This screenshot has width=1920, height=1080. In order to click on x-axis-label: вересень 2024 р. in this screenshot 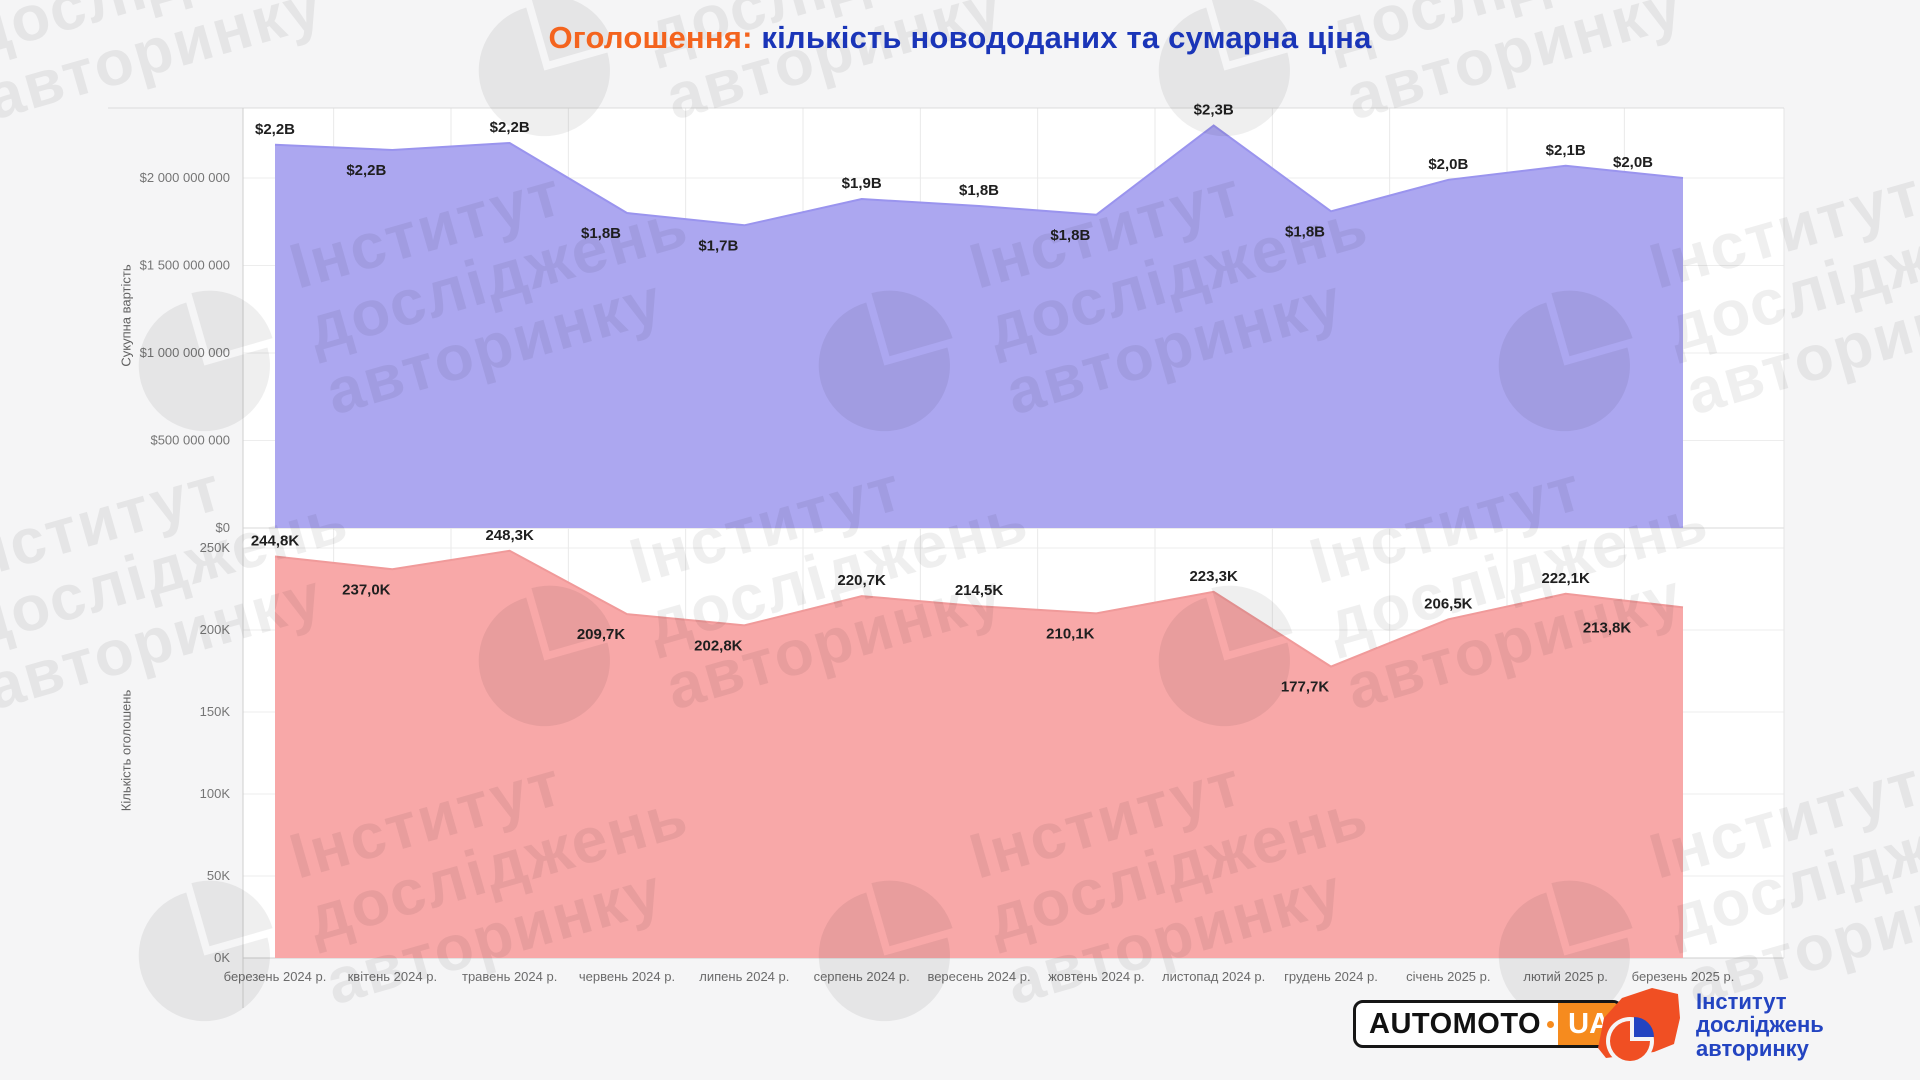, I will do `click(978, 976)`.